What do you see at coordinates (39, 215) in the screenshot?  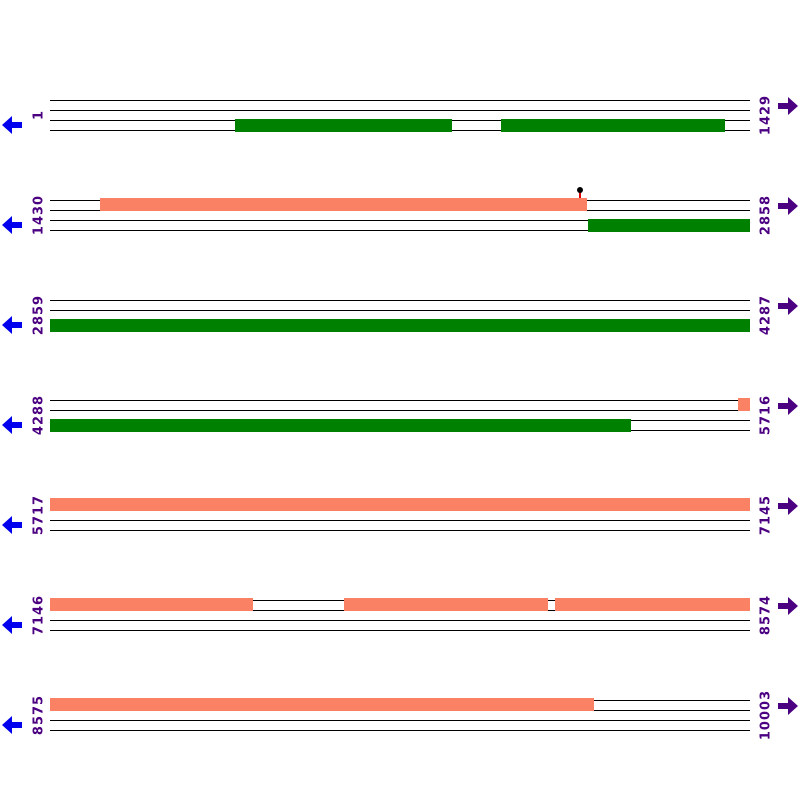 I see `row-start-coordinate-label: 1430` at bounding box center [39, 215].